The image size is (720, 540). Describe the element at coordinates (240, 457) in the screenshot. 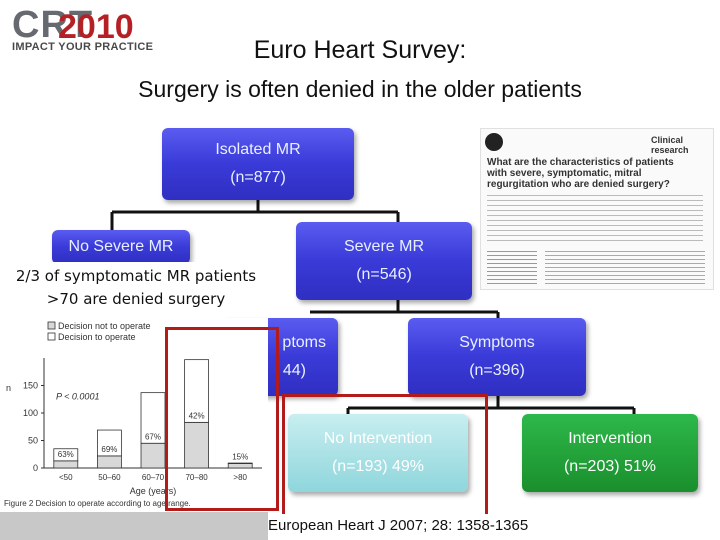

I see `chart-data-label: 15%` at that location.